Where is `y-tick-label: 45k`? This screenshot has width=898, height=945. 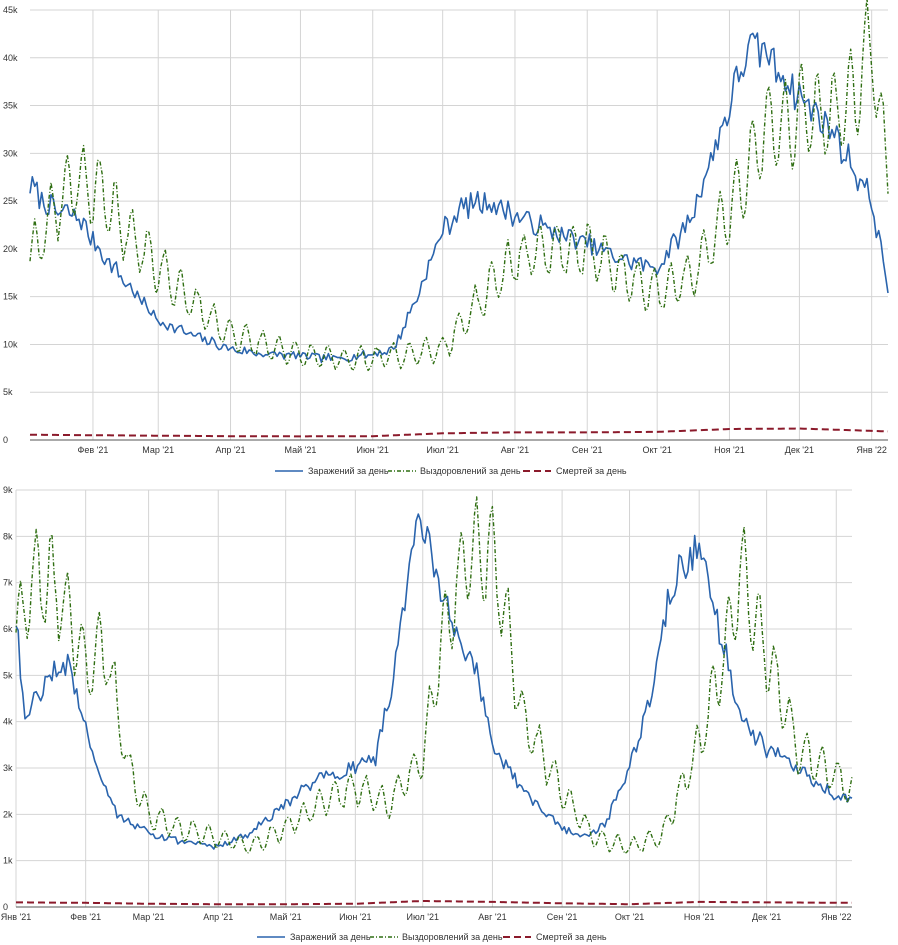 y-tick-label: 45k is located at coordinates (10, 10).